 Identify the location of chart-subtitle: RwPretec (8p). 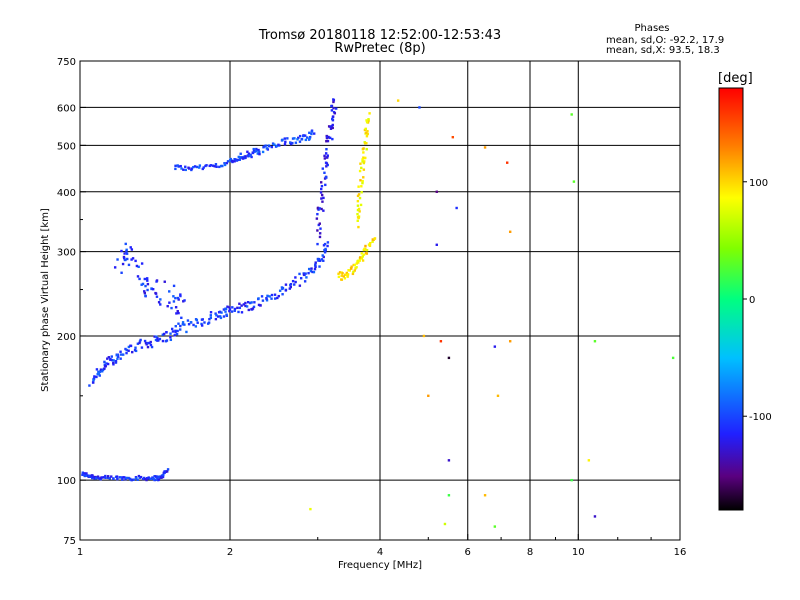
(379, 48).